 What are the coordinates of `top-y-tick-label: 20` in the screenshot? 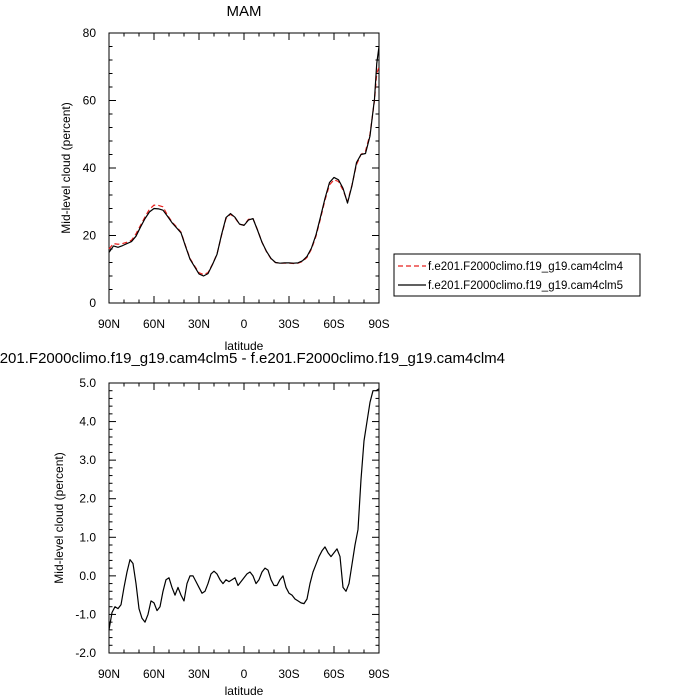 It's located at (90, 236).